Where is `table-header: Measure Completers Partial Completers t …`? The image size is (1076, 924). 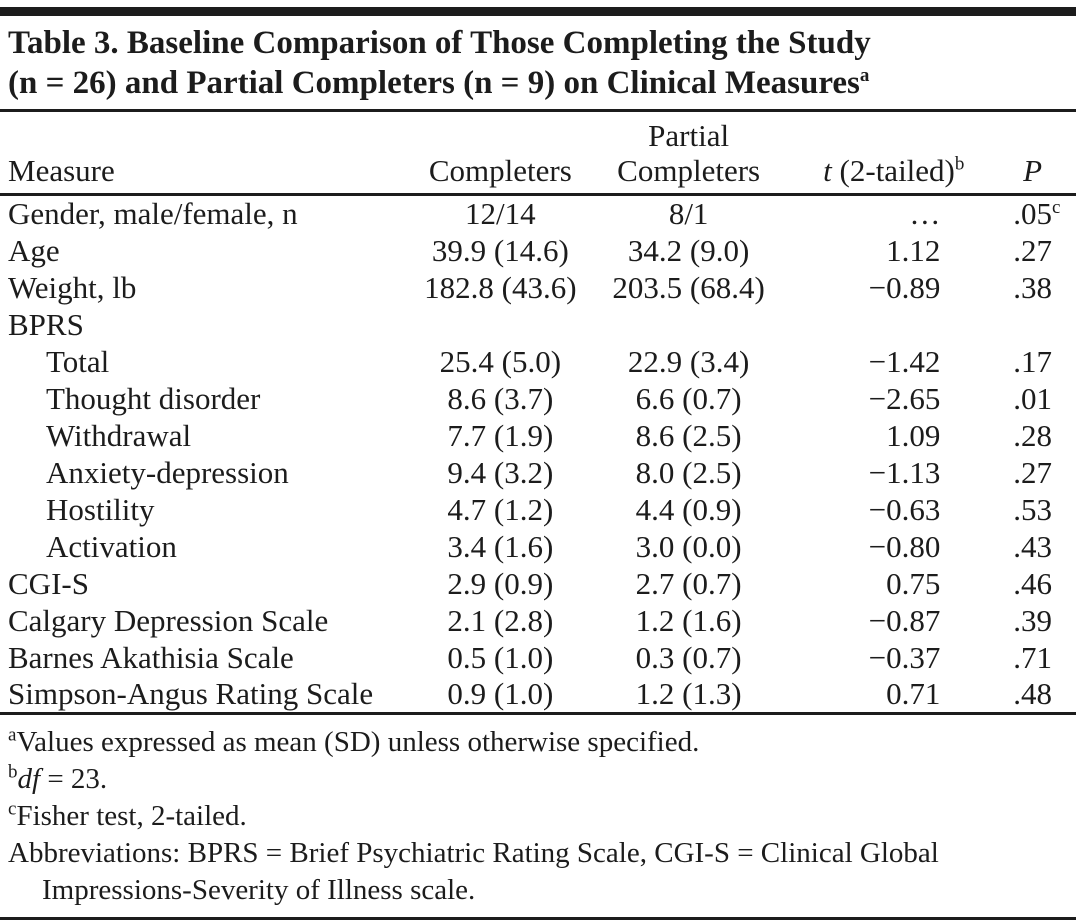
table-header: Measure Completers Partial Completers t … is located at coordinates (538, 154).